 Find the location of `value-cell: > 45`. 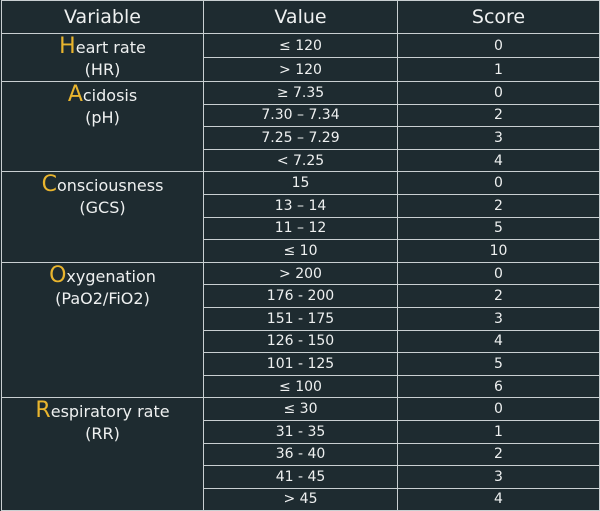

value-cell: > 45 is located at coordinates (300, 499).